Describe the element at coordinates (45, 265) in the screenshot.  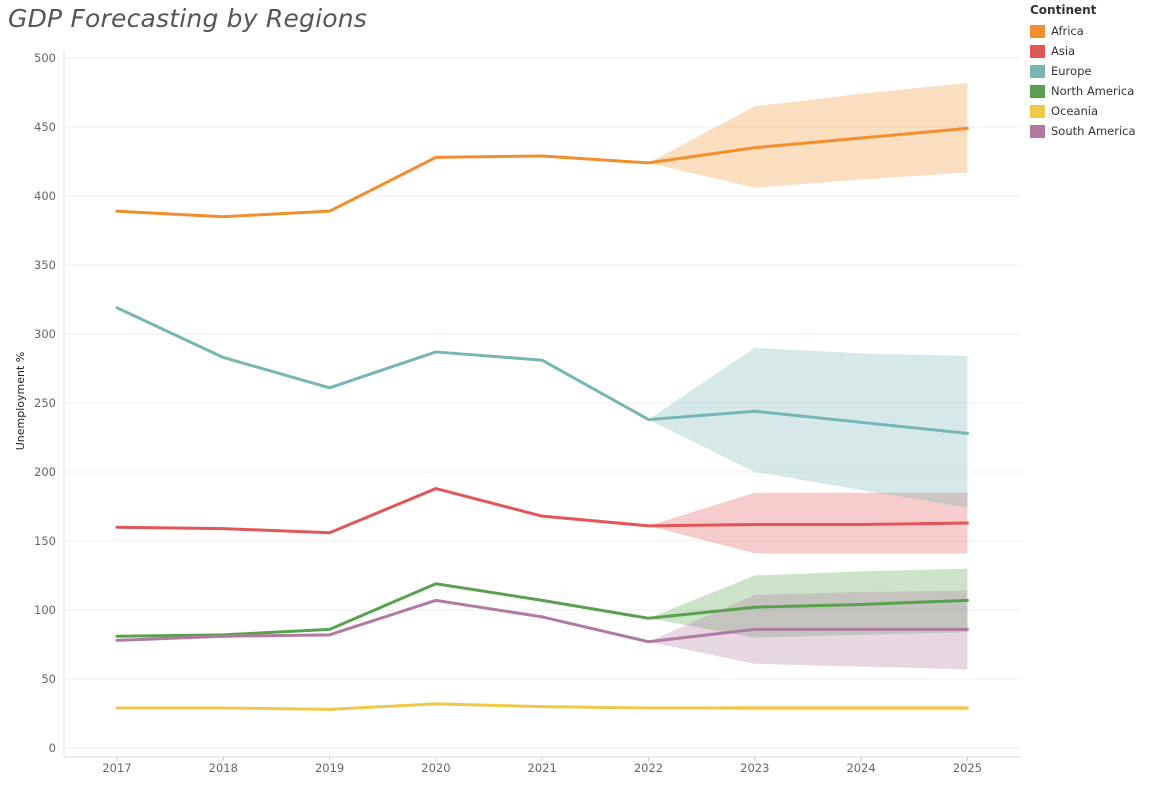
I see `y-tick-label: 350` at that location.